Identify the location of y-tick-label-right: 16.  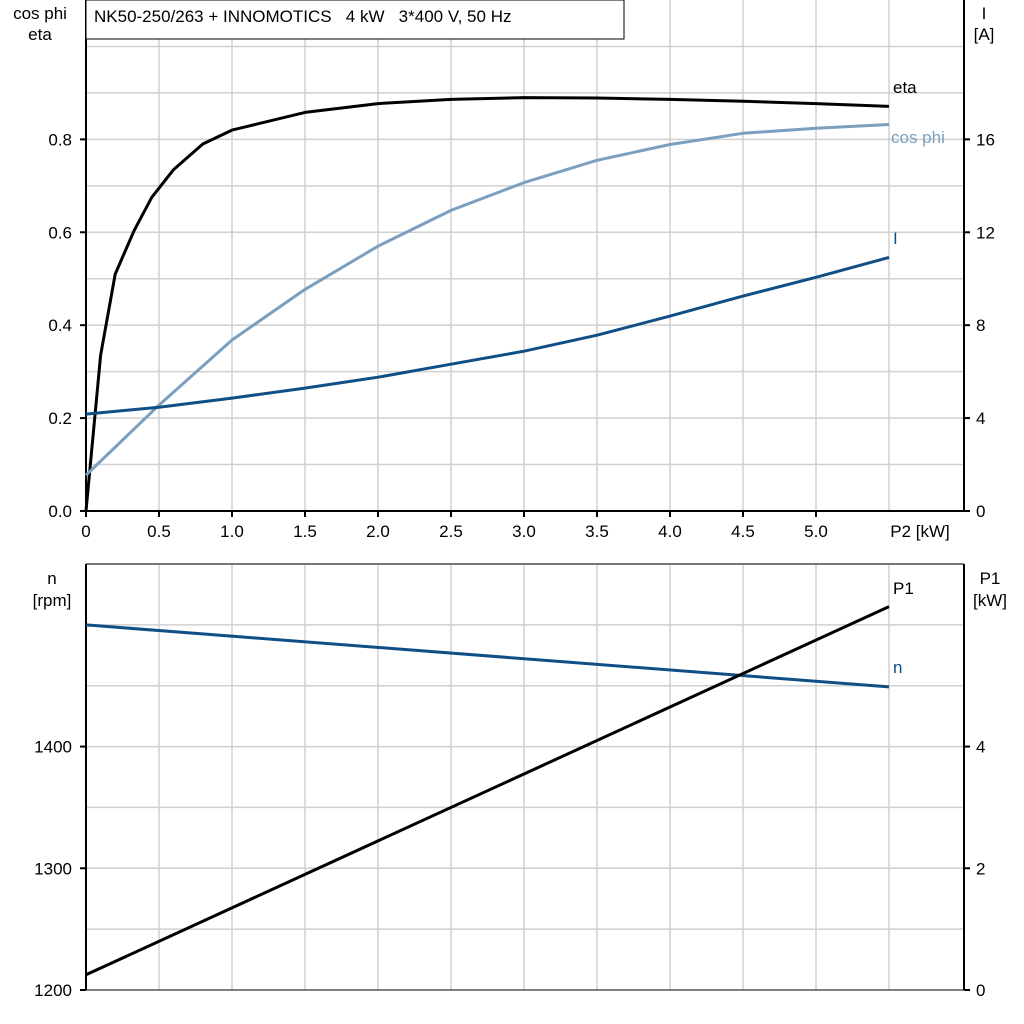
(985, 139).